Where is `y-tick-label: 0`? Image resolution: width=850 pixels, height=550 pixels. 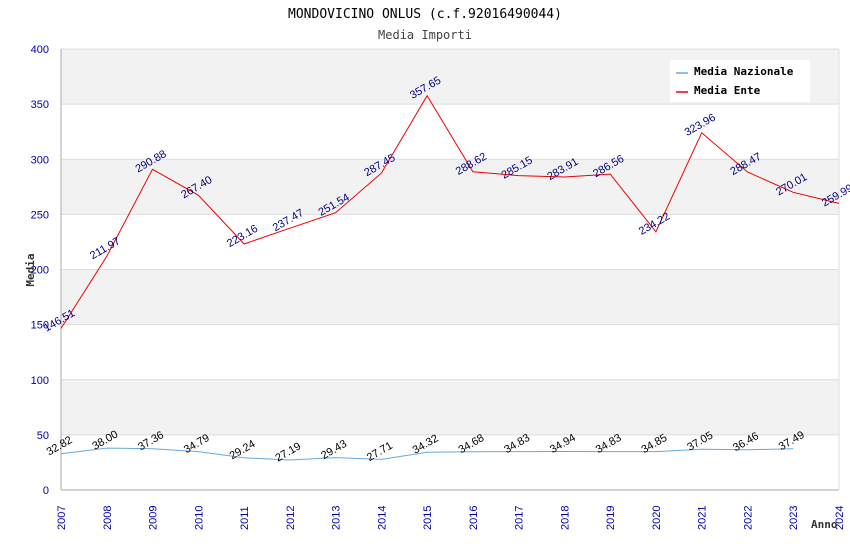 y-tick-label: 0 is located at coordinates (46, 491).